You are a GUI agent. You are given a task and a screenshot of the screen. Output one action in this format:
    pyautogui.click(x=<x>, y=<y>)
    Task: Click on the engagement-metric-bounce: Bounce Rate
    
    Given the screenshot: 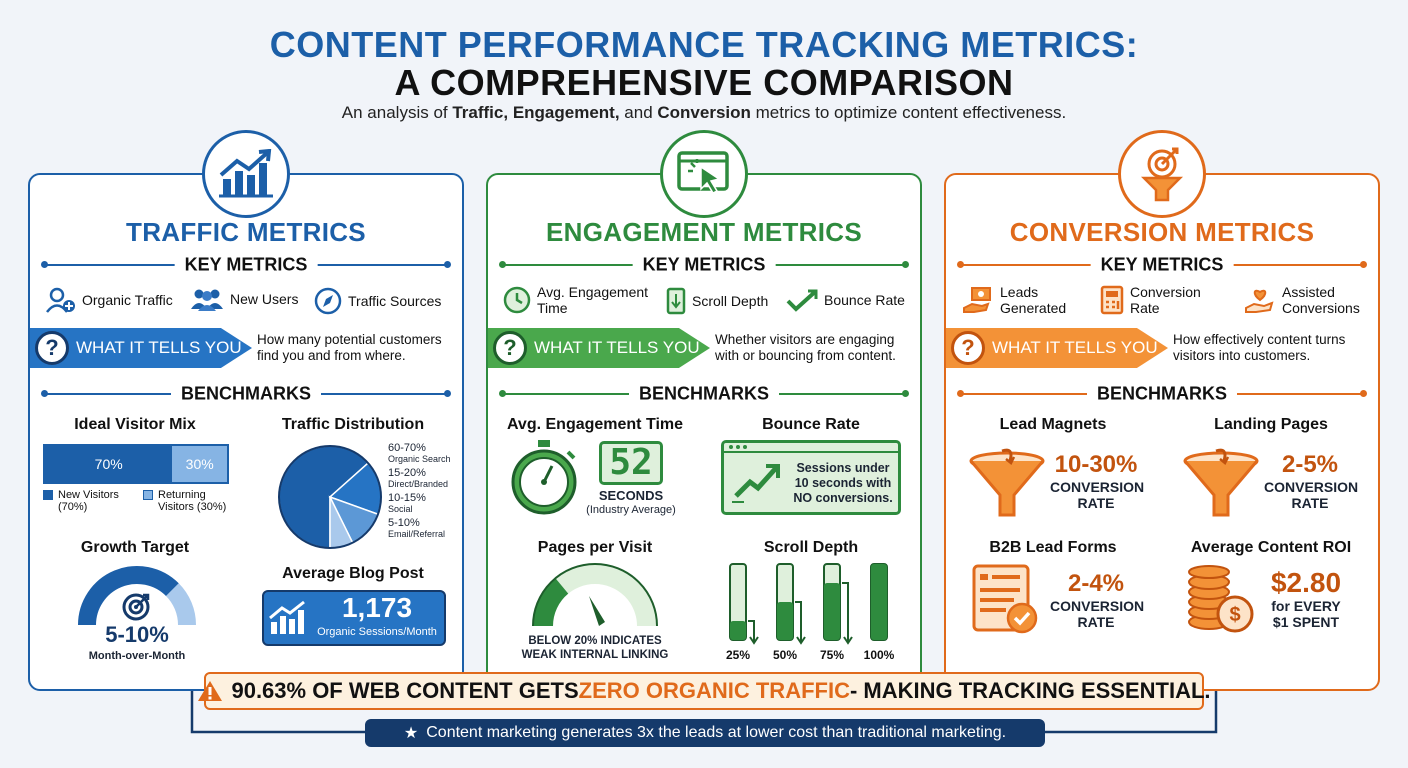 What is the action you would take?
    pyautogui.click(x=845, y=300)
    